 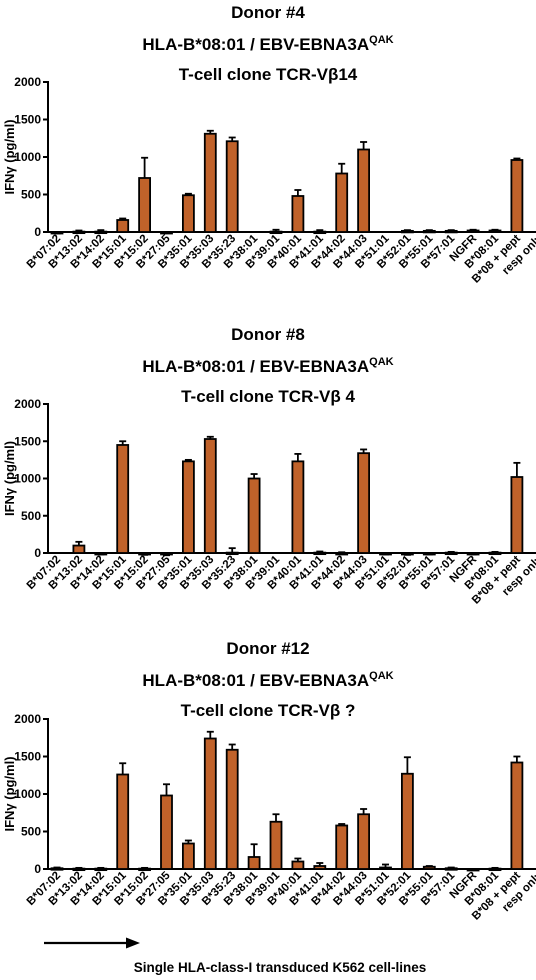 I want to click on chart-title: Donor #4, so click(x=268, y=12).